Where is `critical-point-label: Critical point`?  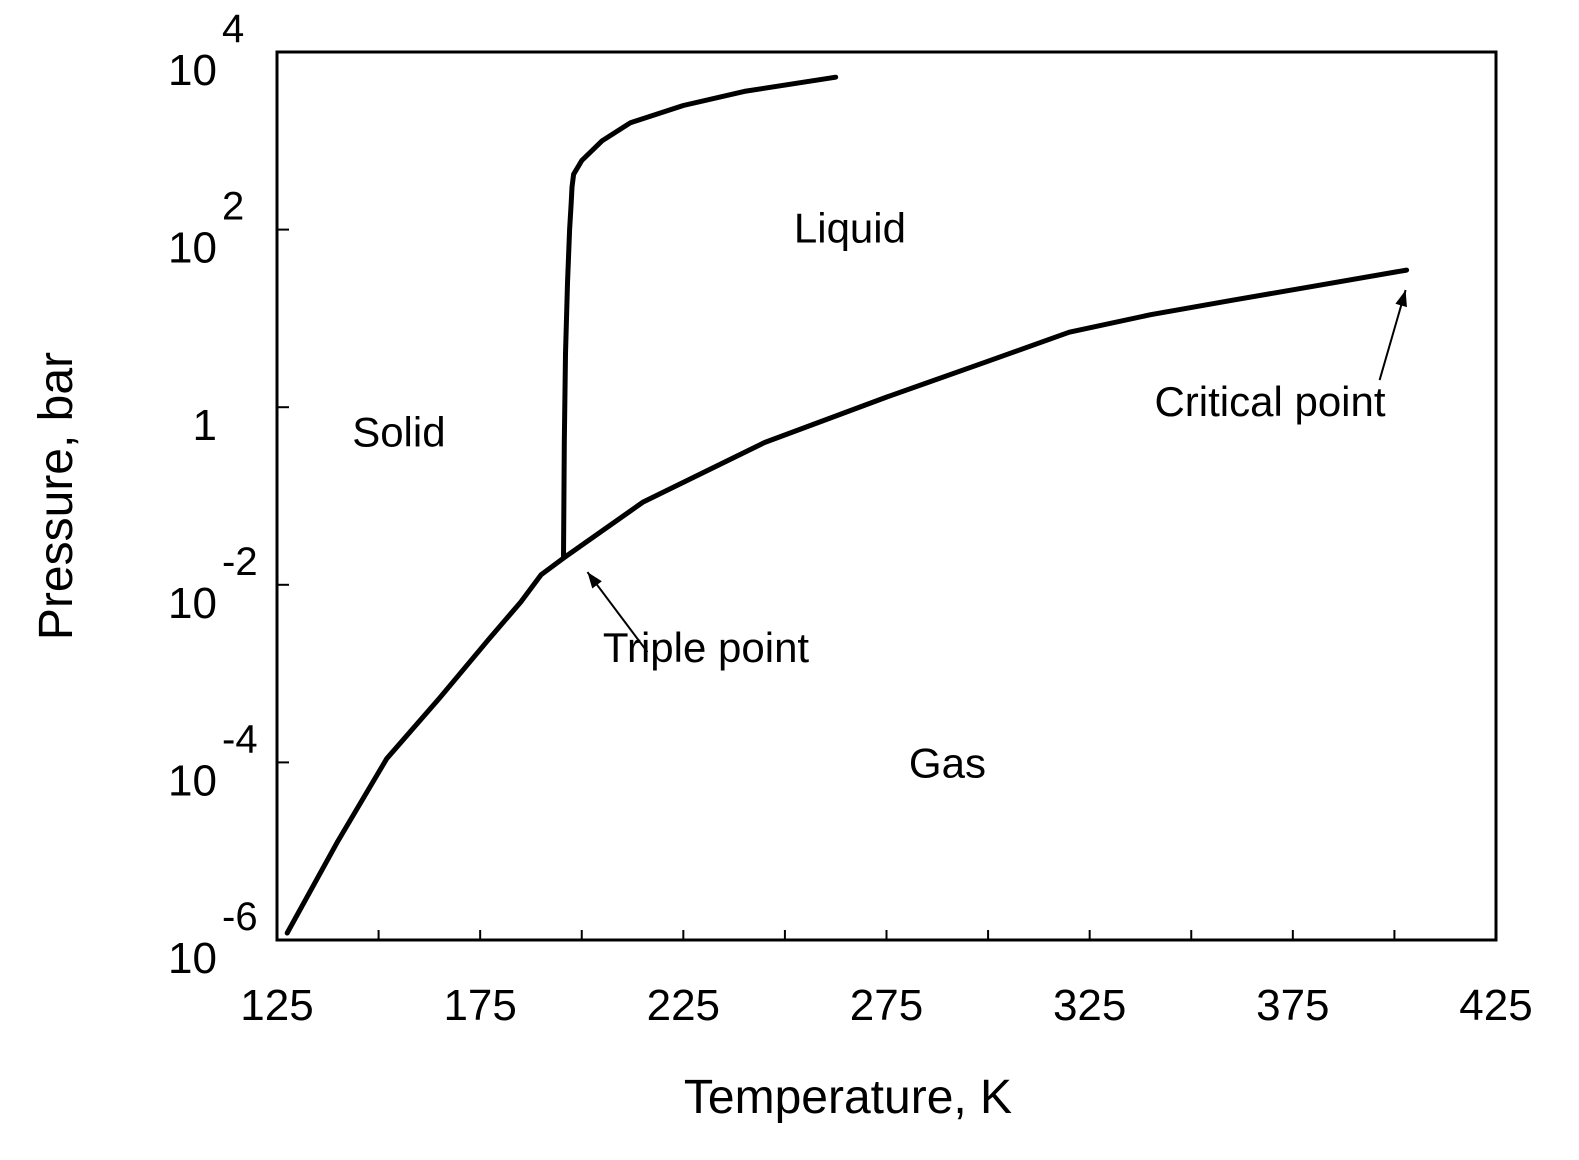 critical-point-label: Critical point is located at coordinates (1269, 401).